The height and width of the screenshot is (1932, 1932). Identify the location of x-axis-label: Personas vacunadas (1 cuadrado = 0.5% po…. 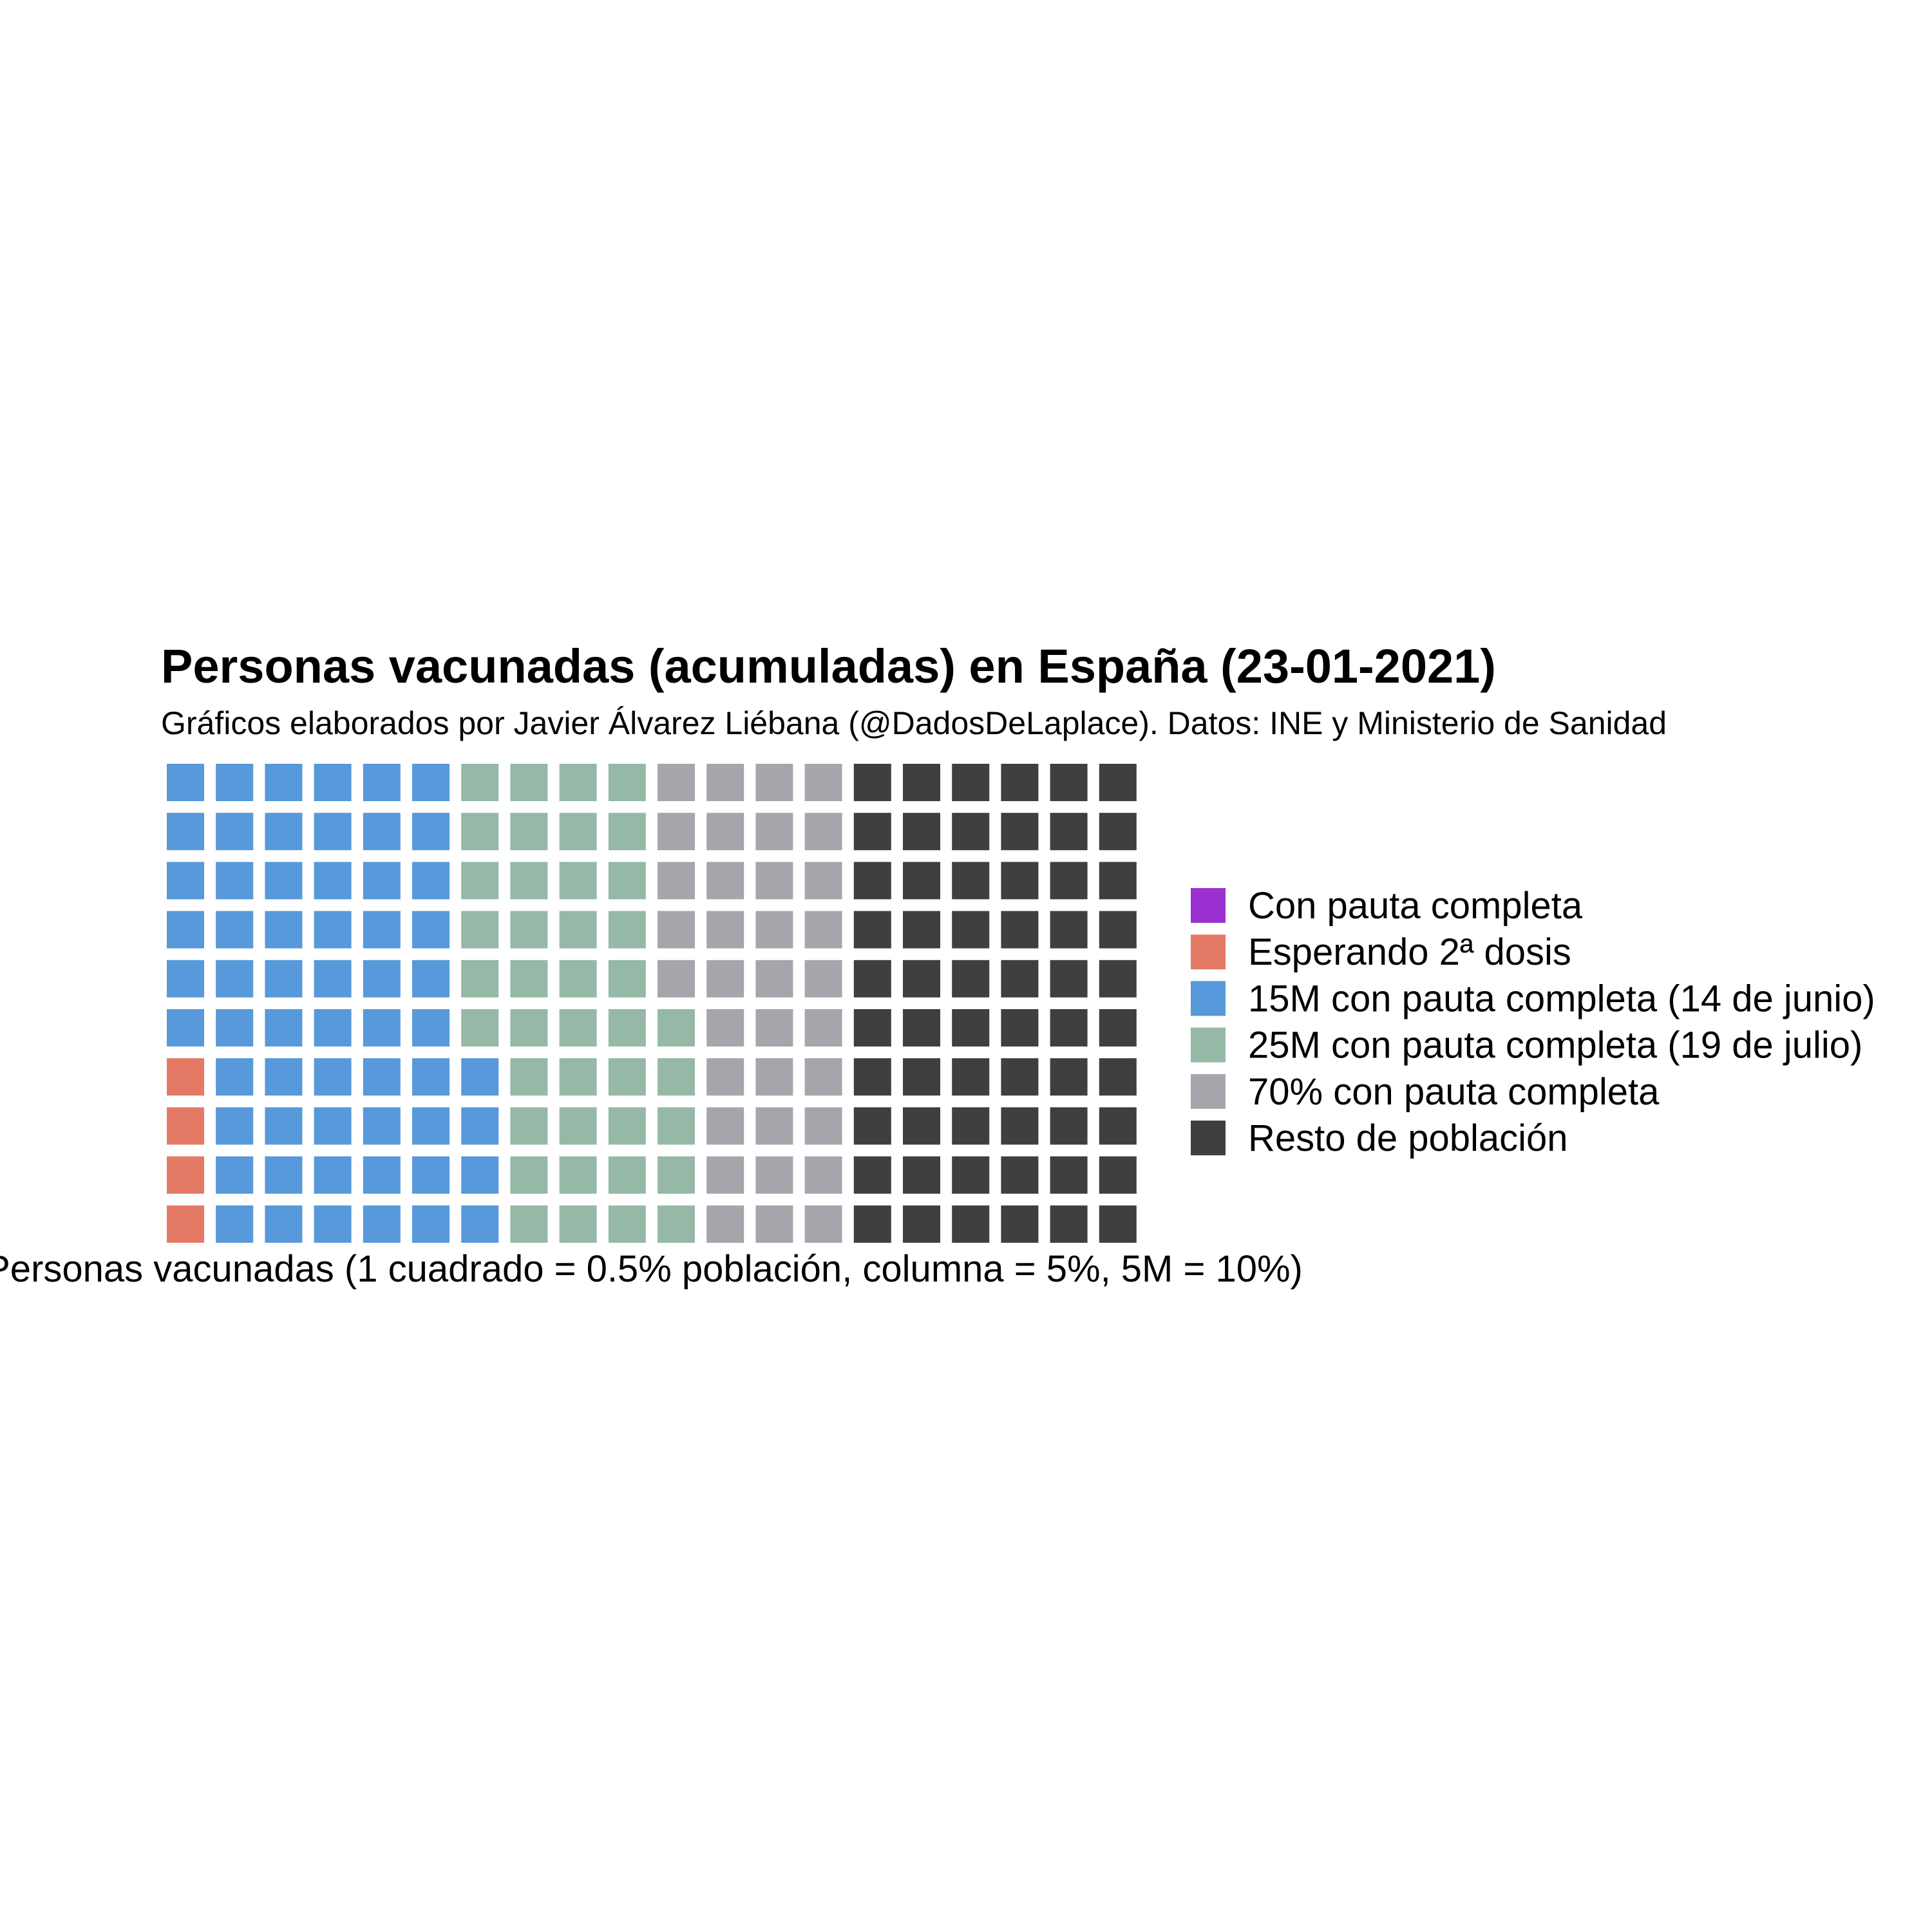
(651, 1269).